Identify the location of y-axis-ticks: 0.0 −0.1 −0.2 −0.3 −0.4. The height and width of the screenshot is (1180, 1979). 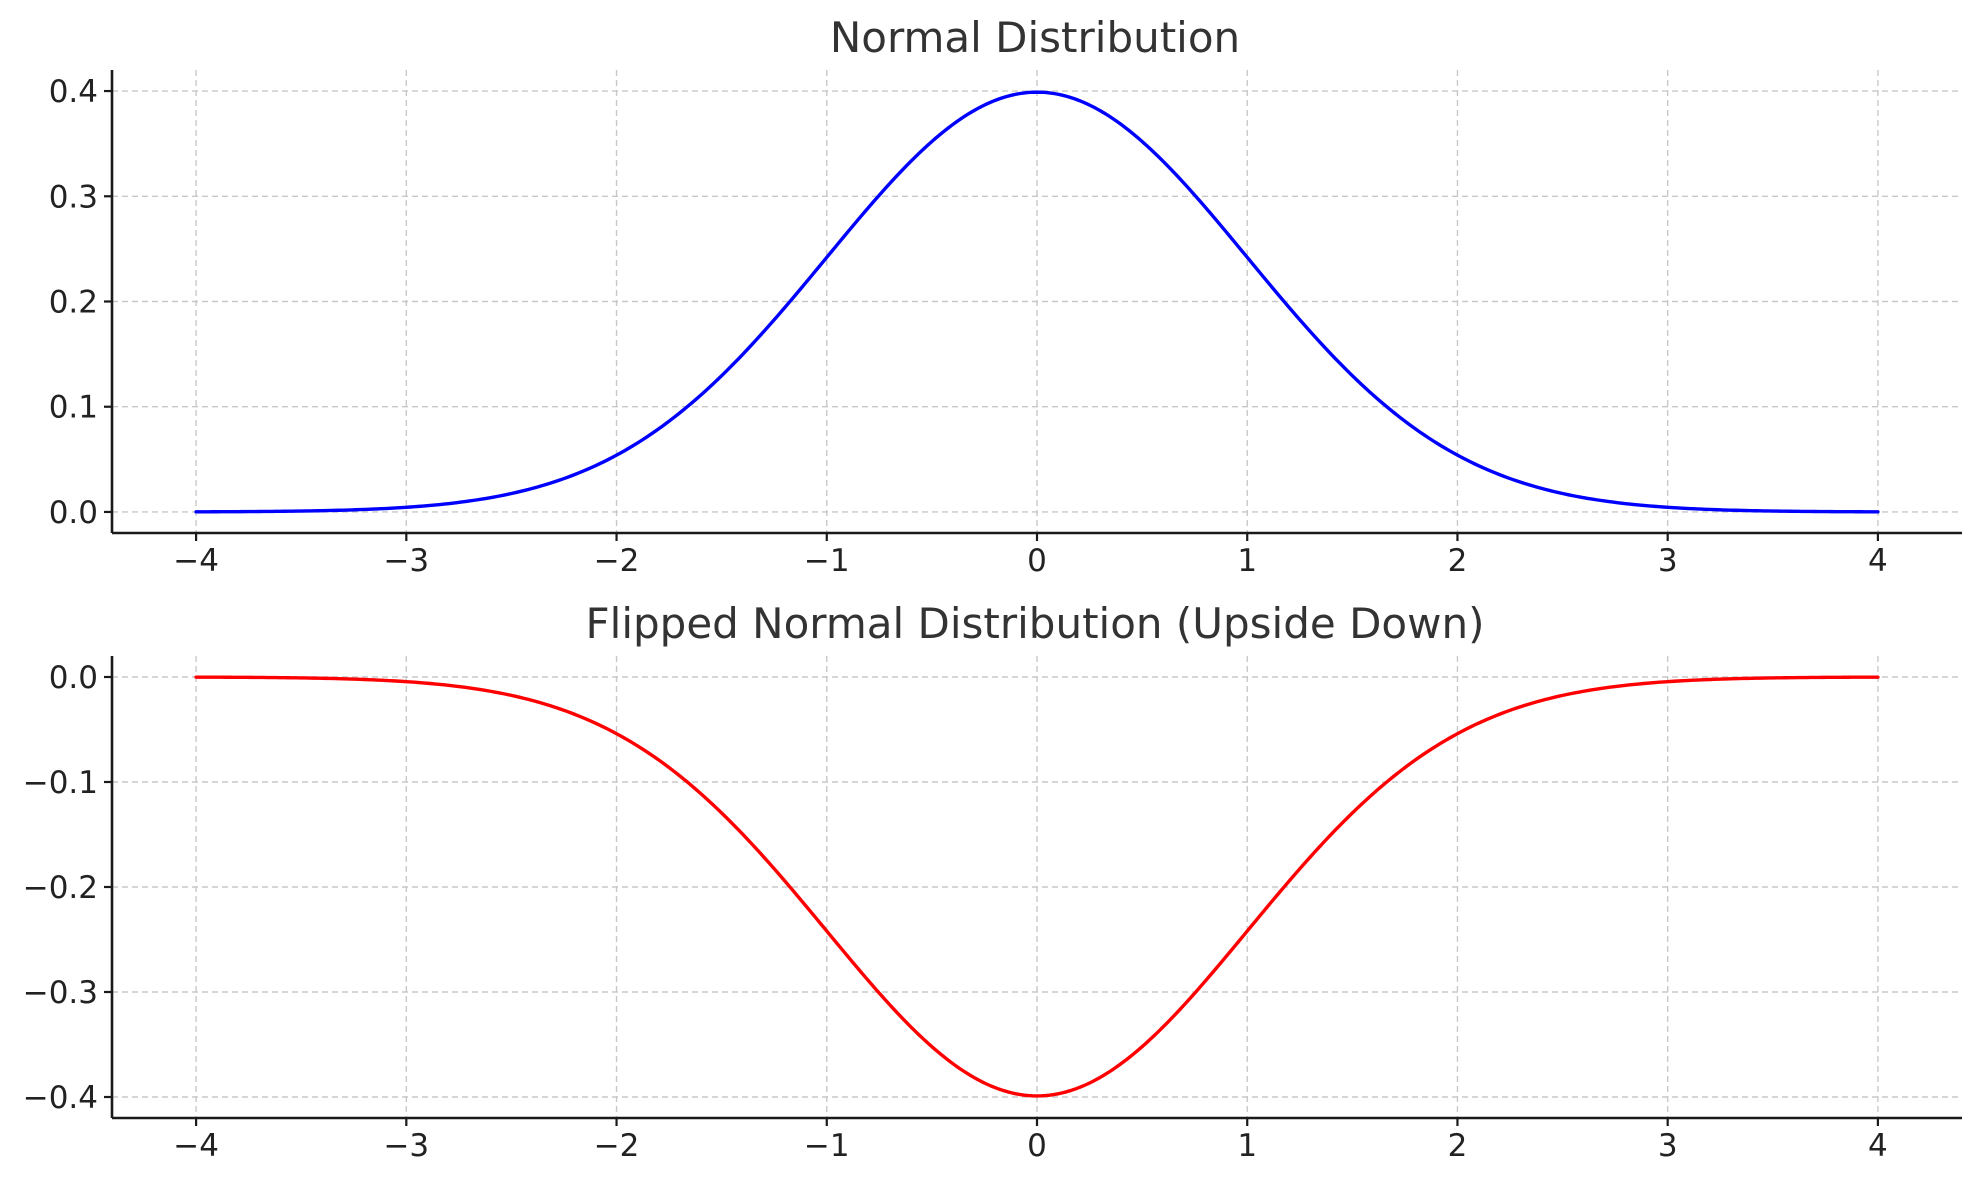
(67, 888).